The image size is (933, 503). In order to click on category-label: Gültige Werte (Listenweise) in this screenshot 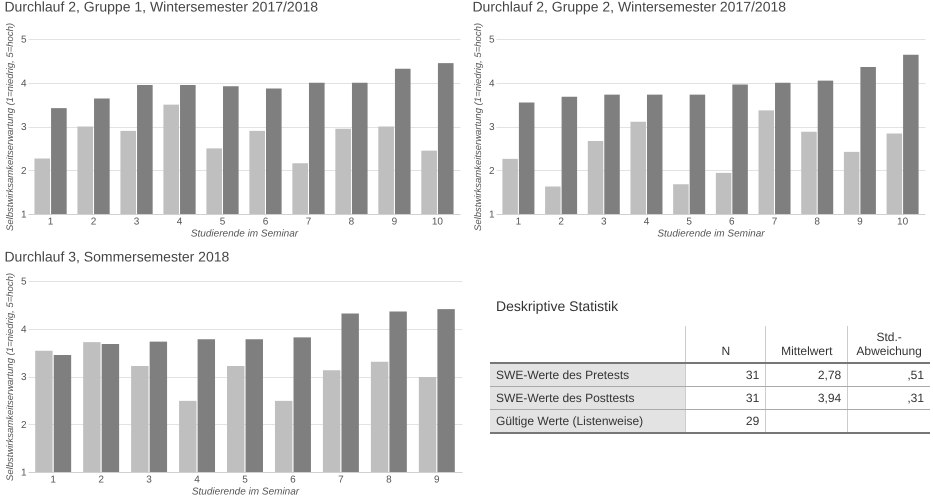, I will do `click(570, 421)`.